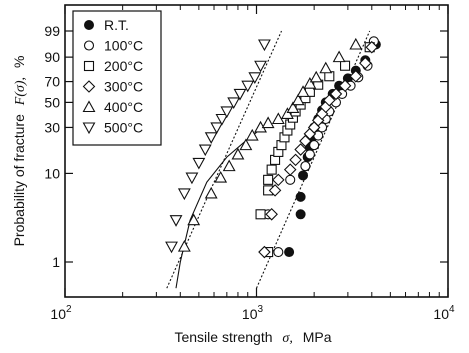 This screenshot has height=353, width=469. I want to click on legend-label: 500°C, so click(123, 128).